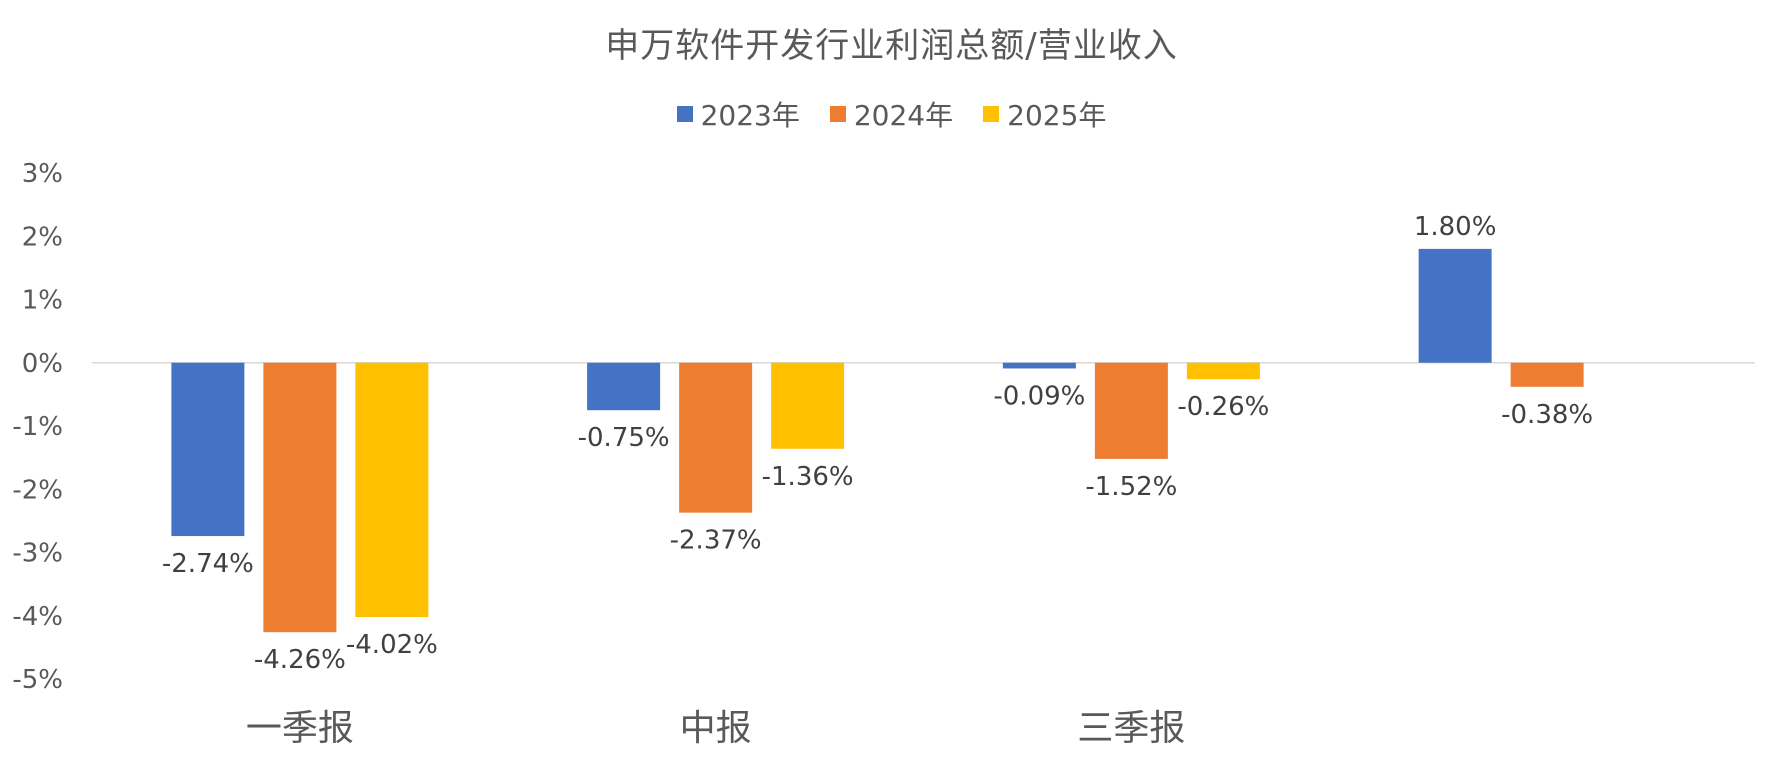 Image resolution: width=1783 pixels, height=767 pixels. I want to click on y-tick-label: 2%, so click(42, 237).